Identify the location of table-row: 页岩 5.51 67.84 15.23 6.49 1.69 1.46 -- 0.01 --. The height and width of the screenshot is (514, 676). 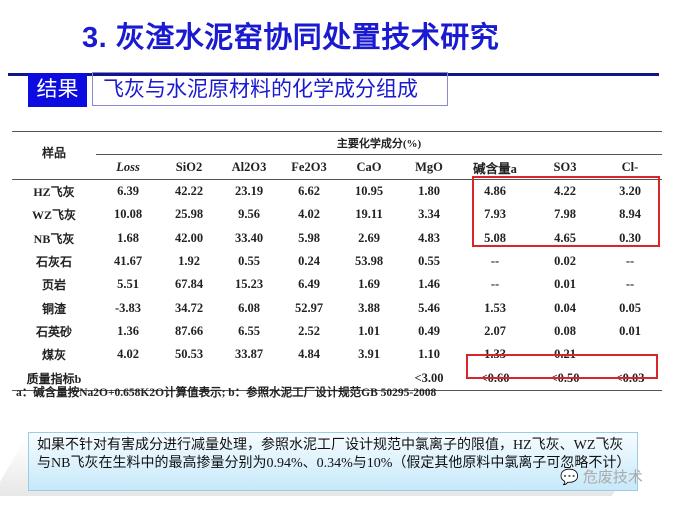
(337, 284).